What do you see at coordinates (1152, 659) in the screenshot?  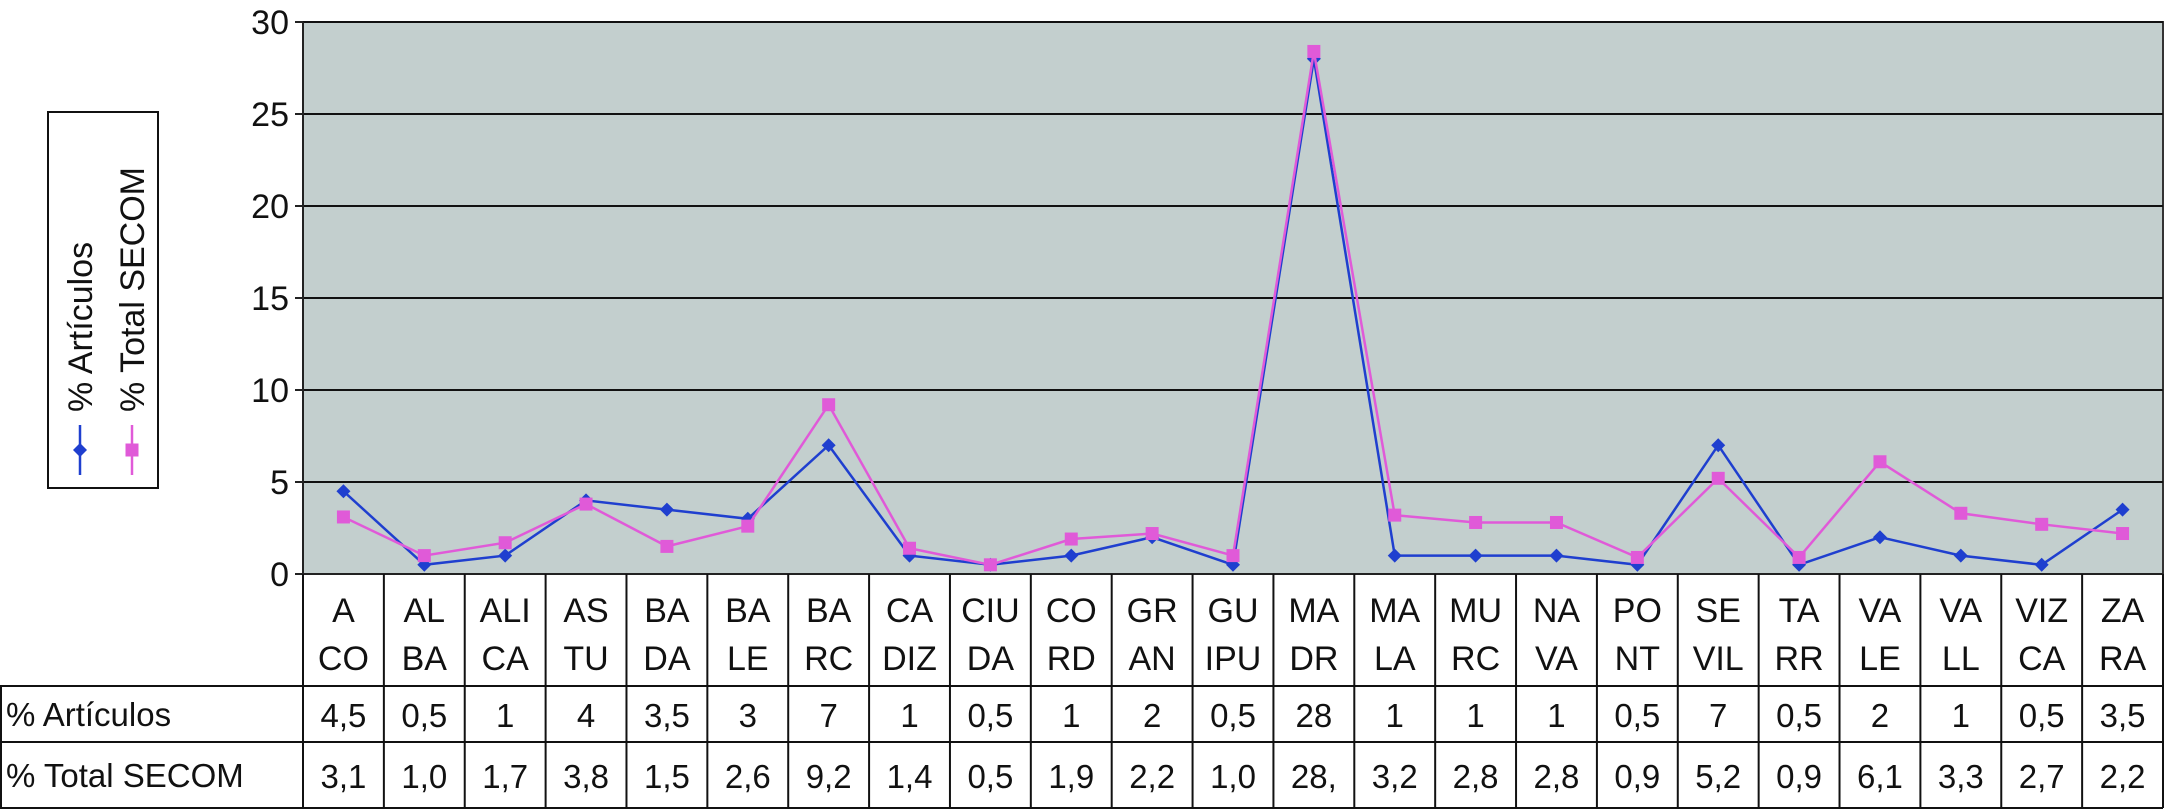 I see `category-label: AN` at bounding box center [1152, 659].